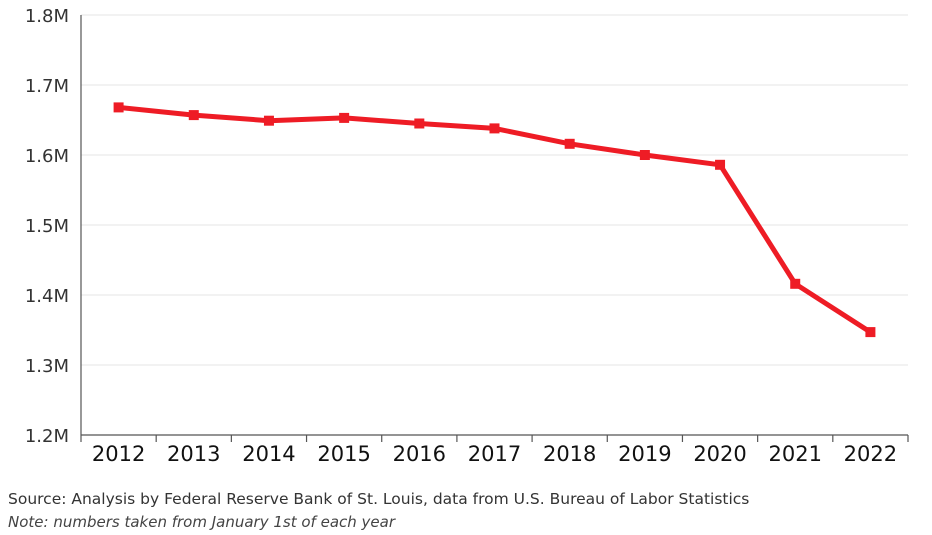 This screenshot has height=535, width=932. Describe the element at coordinates (419, 454) in the screenshot. I see `x-tick-label: 2016` at that location.